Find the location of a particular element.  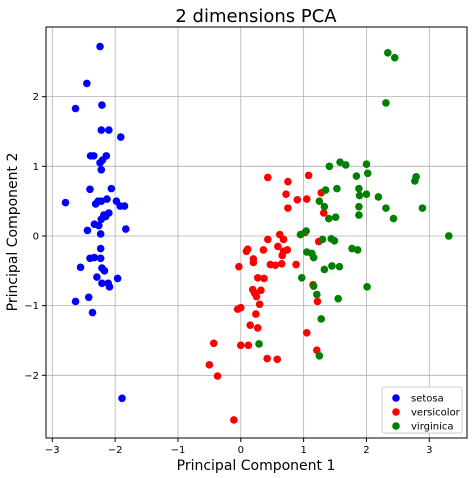

x-tick-label: 2 is located at coordinates (366, 450).